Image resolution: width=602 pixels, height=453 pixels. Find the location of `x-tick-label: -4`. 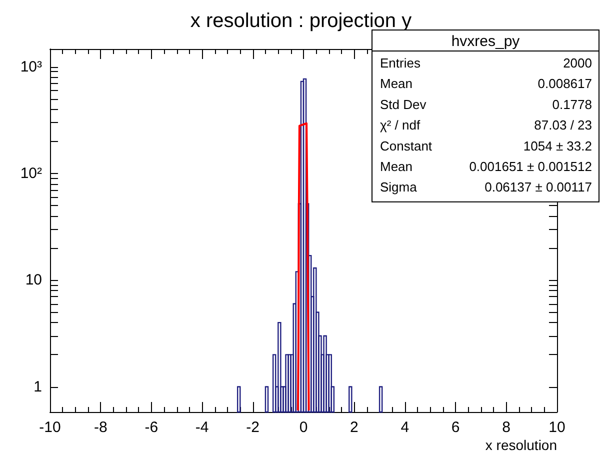

x-tick-label: -4 is located at coordinates (202, 427).